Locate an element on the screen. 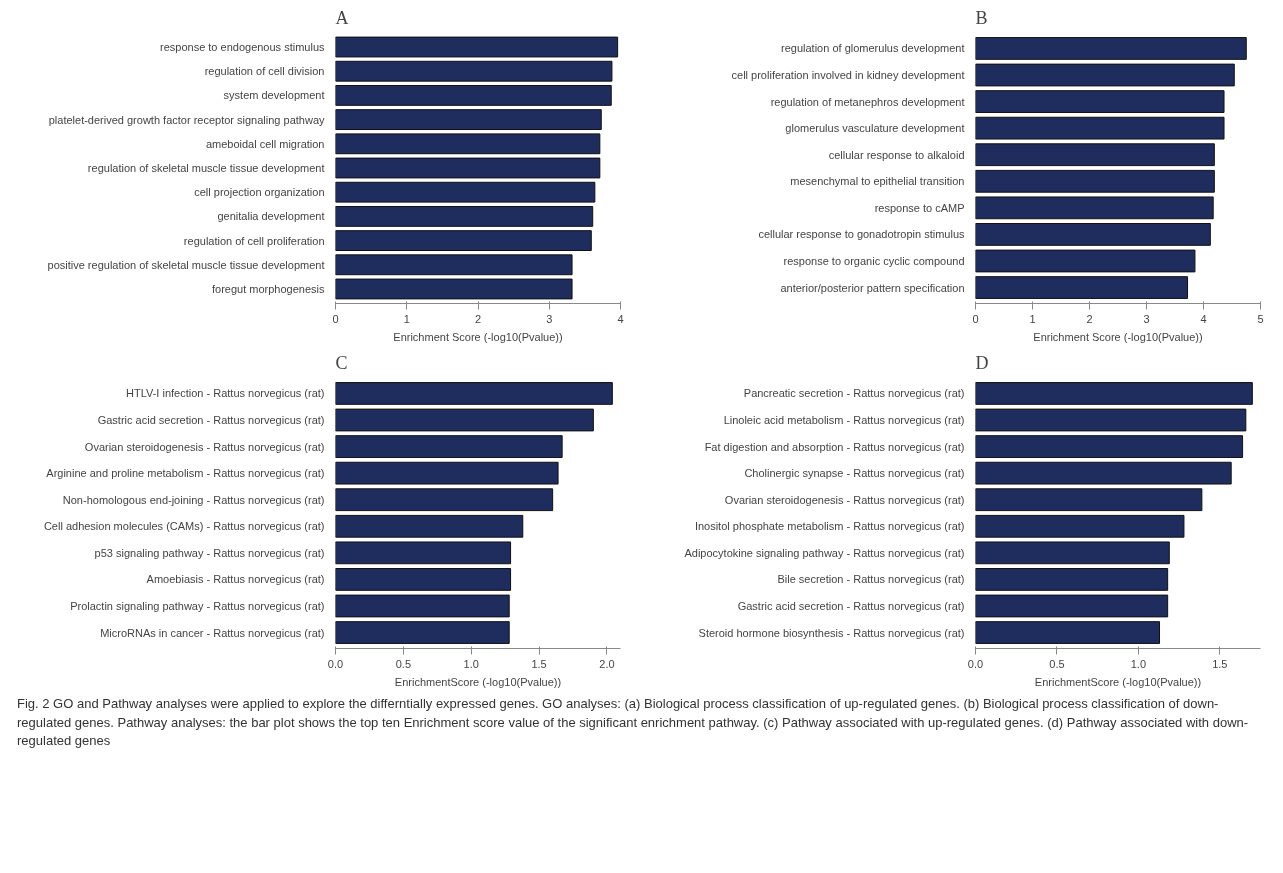 Image resolution: width=1283 pixels, height=873 pixels. y-tick-label: Steroid hormone biosynthesis - Rattus norvegicus (rat) is located at coordinates (831, 632).